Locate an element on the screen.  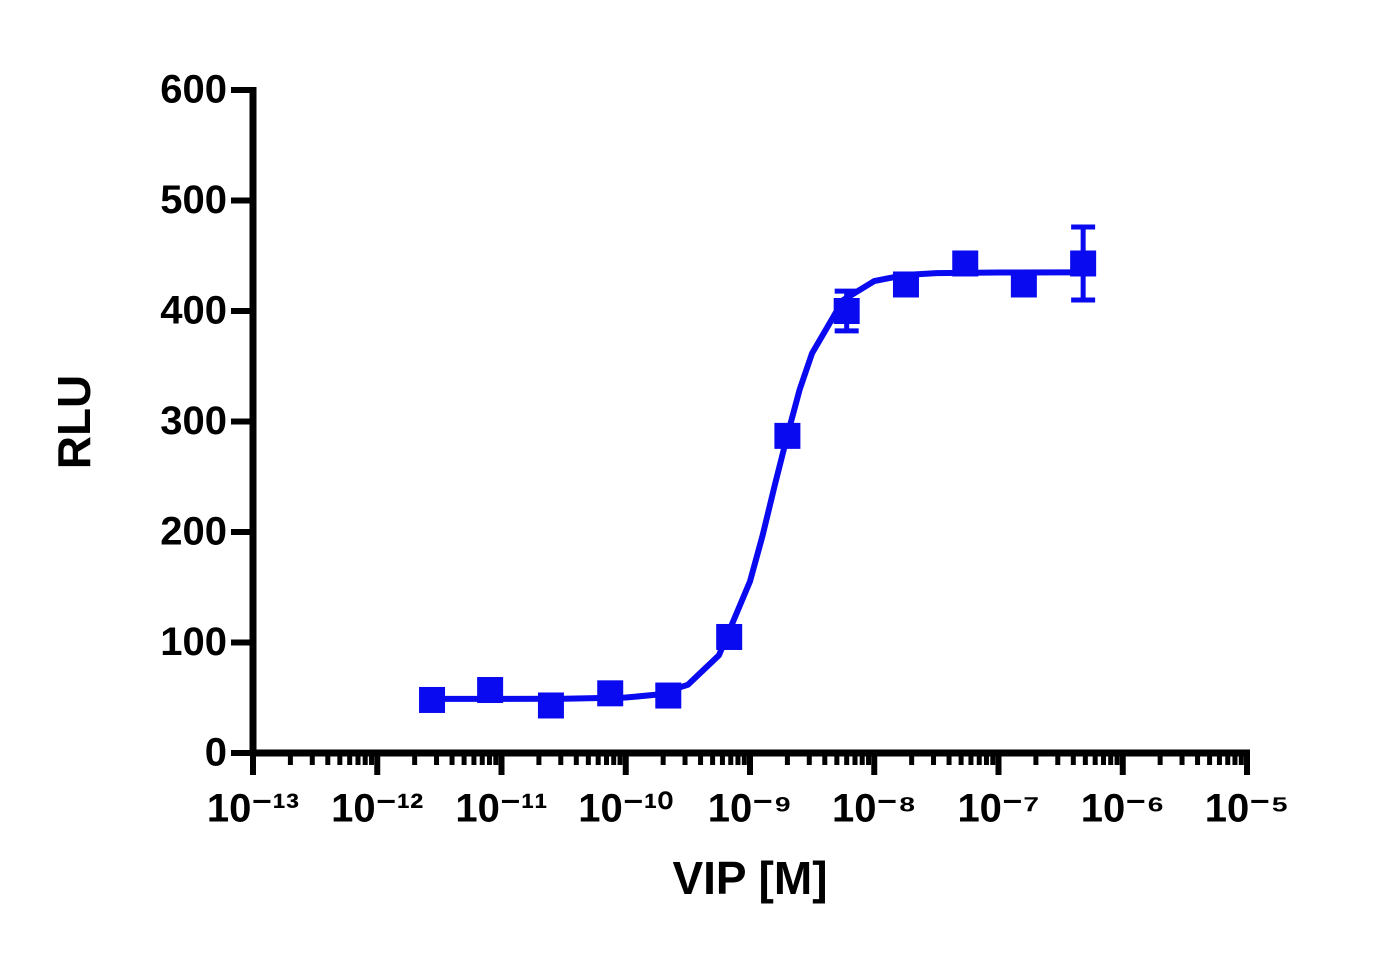
x-tick-label: 10⁻¹¹ is located at coordinates (501, 809).